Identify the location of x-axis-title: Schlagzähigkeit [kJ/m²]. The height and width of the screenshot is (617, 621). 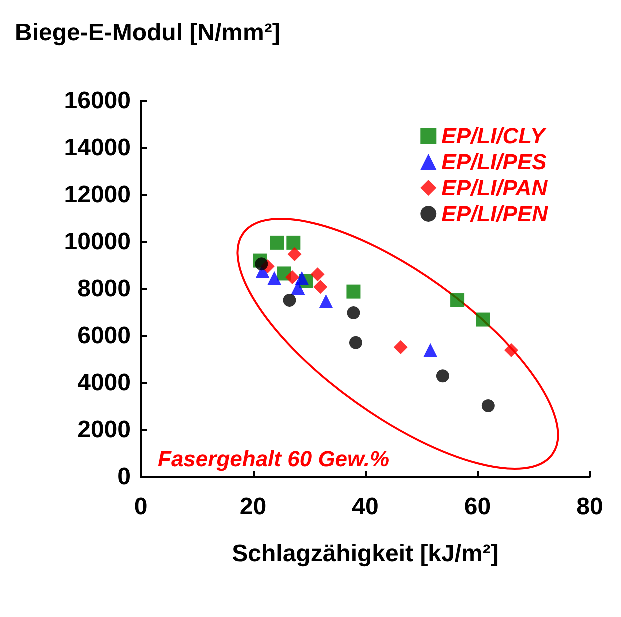
(365, 554).